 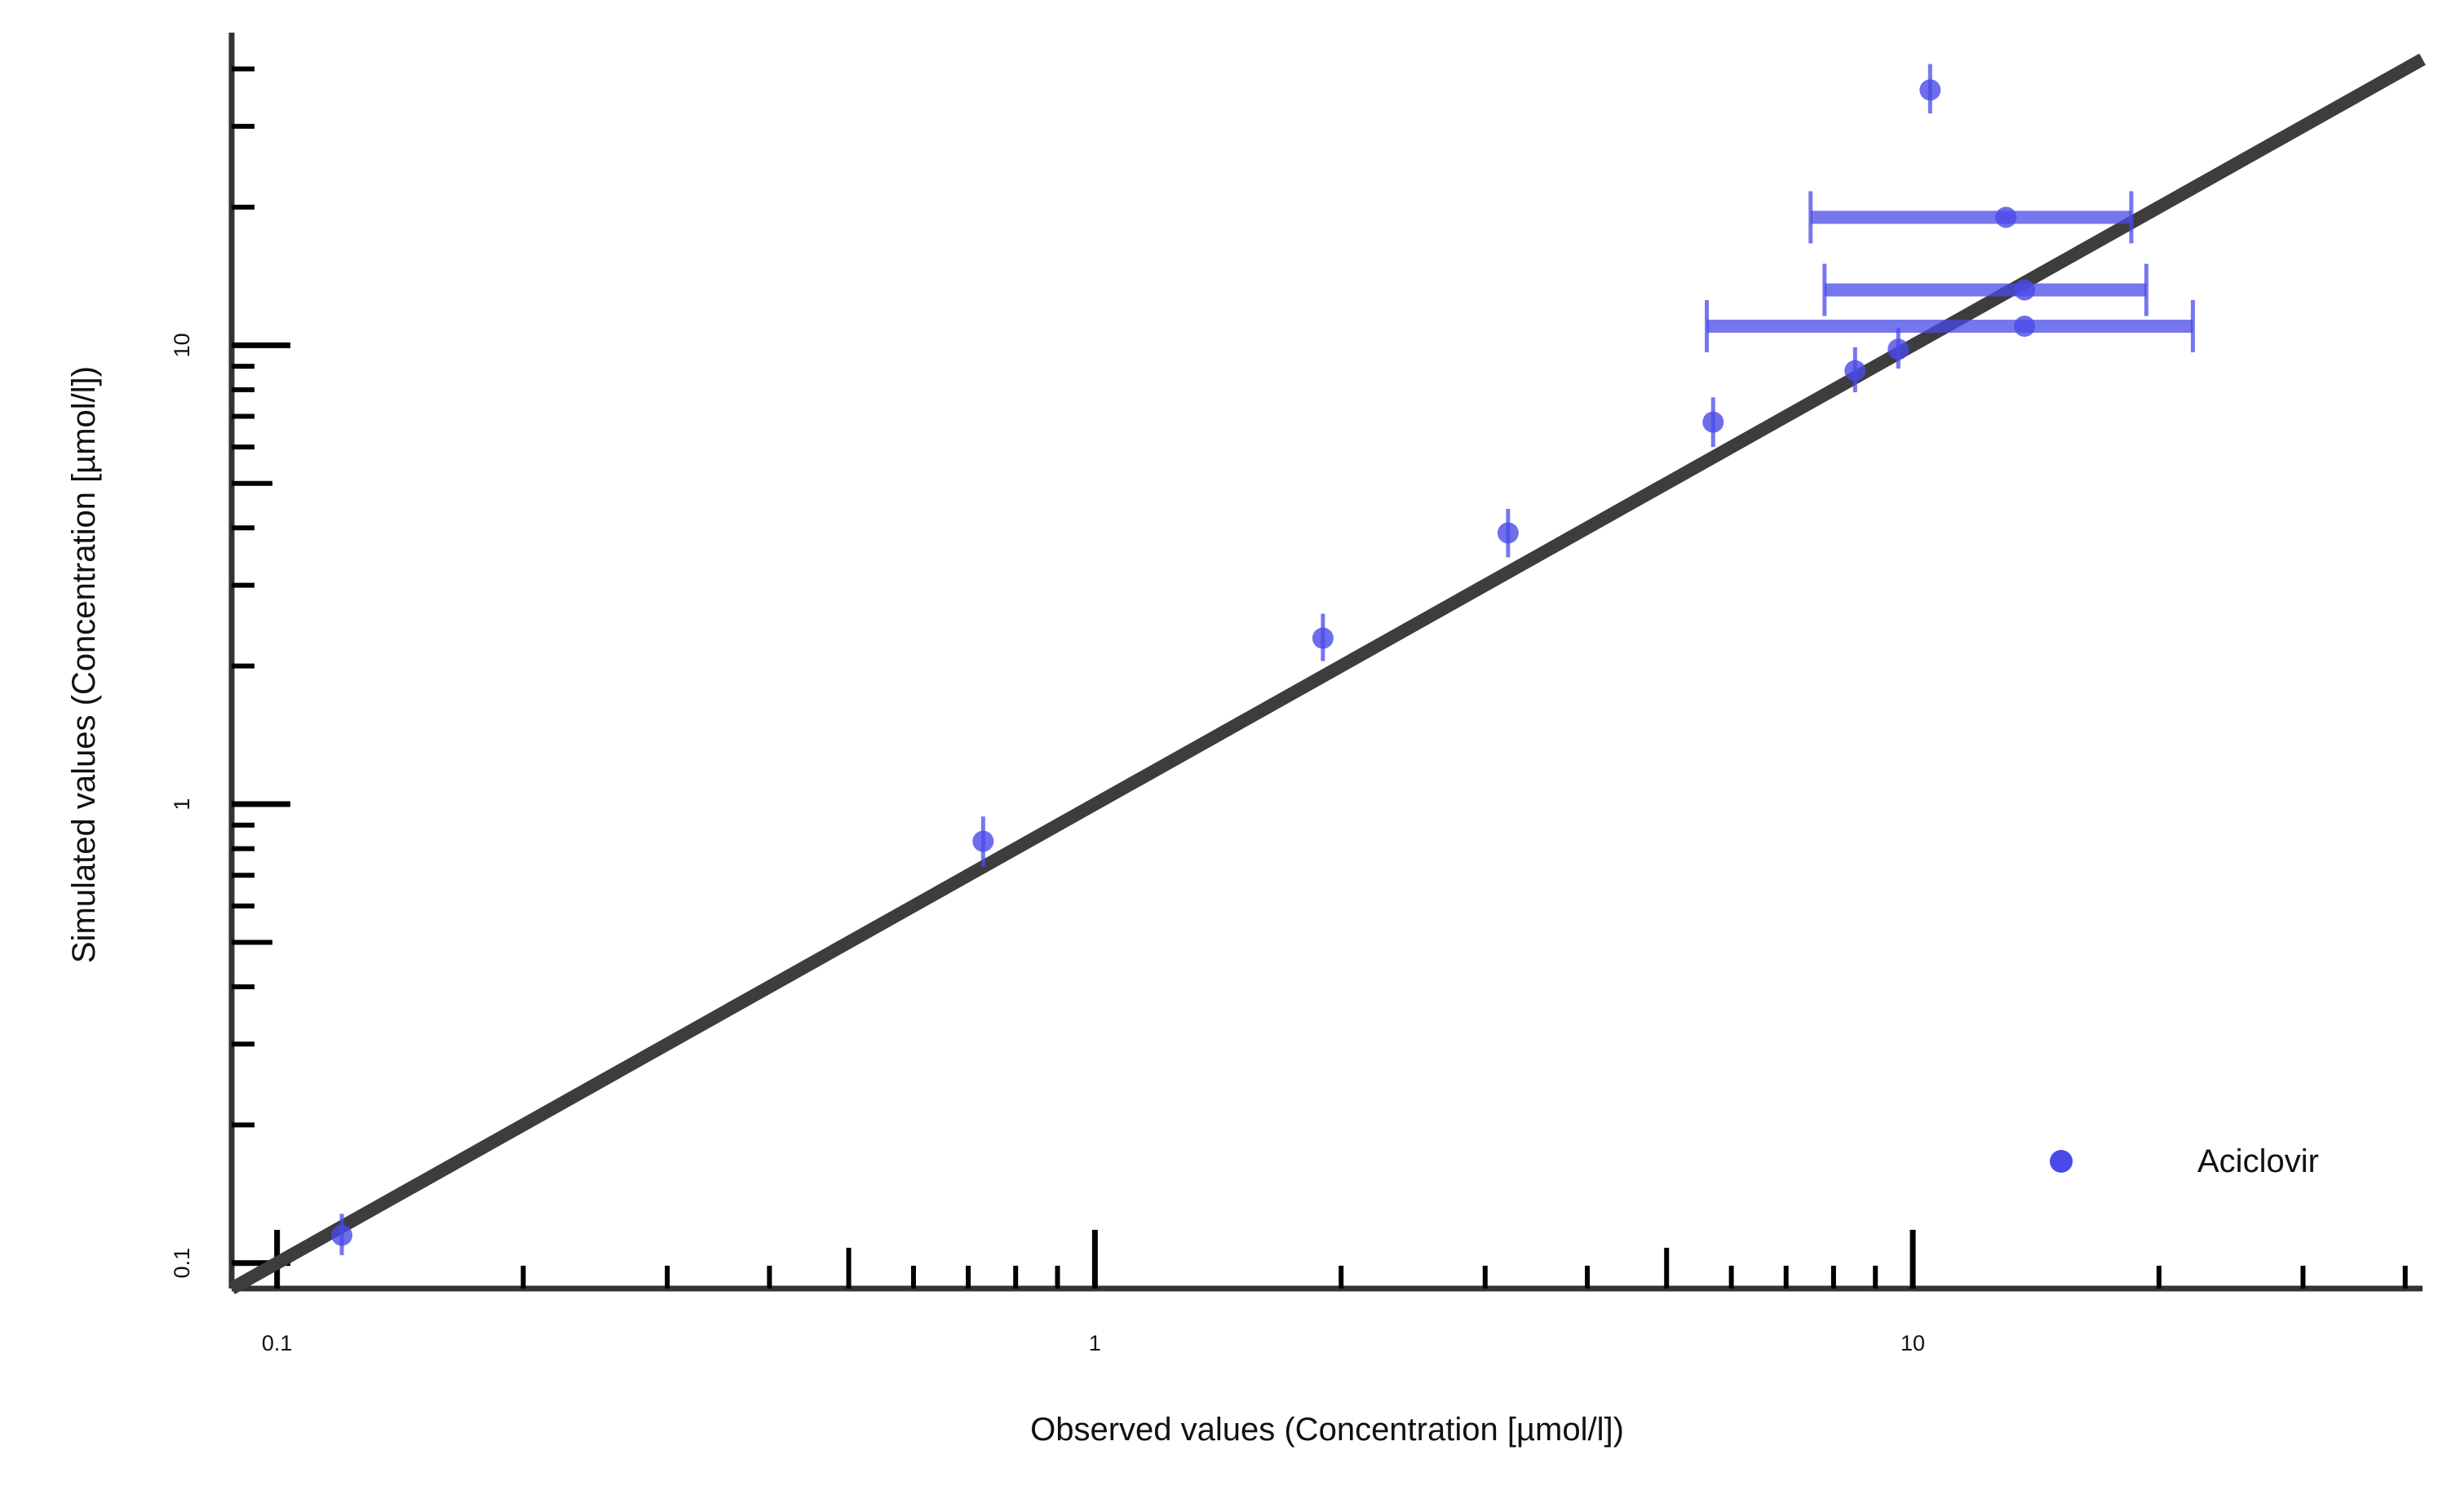 What do you see at coordinates (1095, 1343) in the screenshot?
I see `x-tick-label: 1` at bounding box center [1095, 1343].